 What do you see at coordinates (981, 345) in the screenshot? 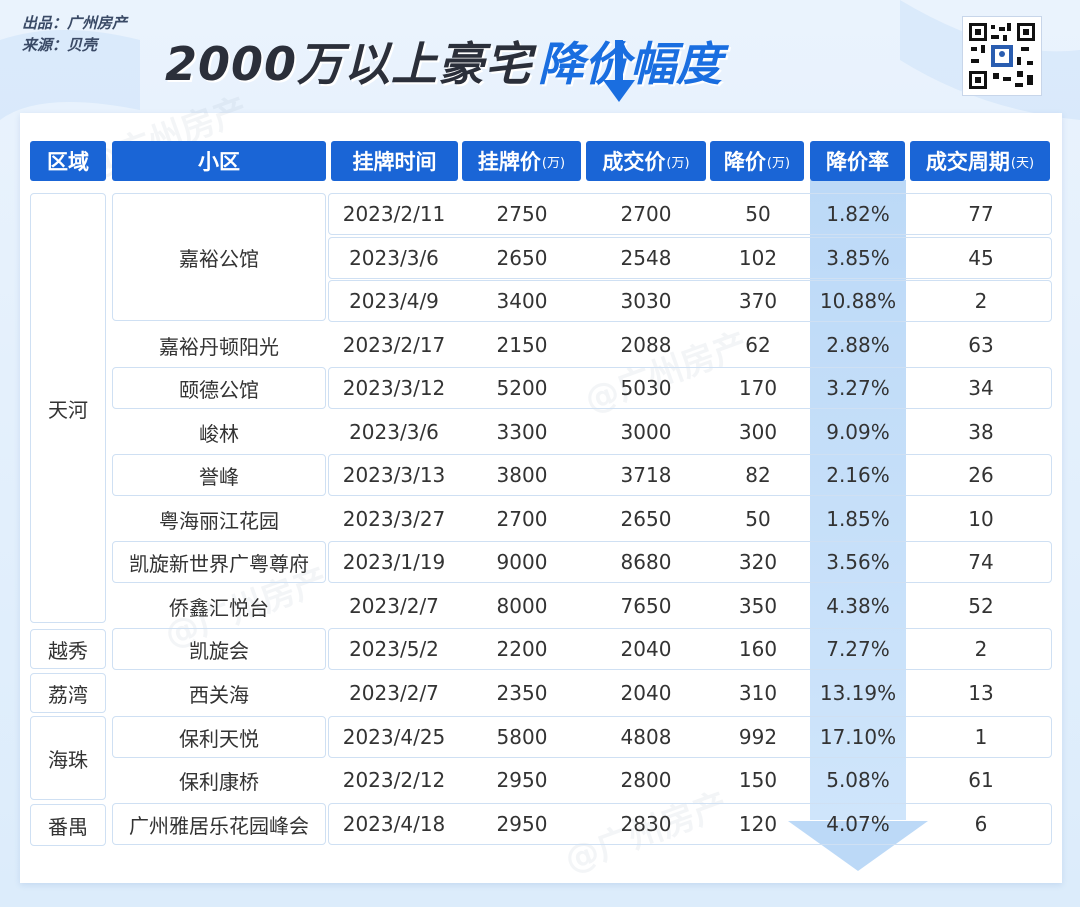
I see `cell-cycle: 63` at bounding box center [981, 345].